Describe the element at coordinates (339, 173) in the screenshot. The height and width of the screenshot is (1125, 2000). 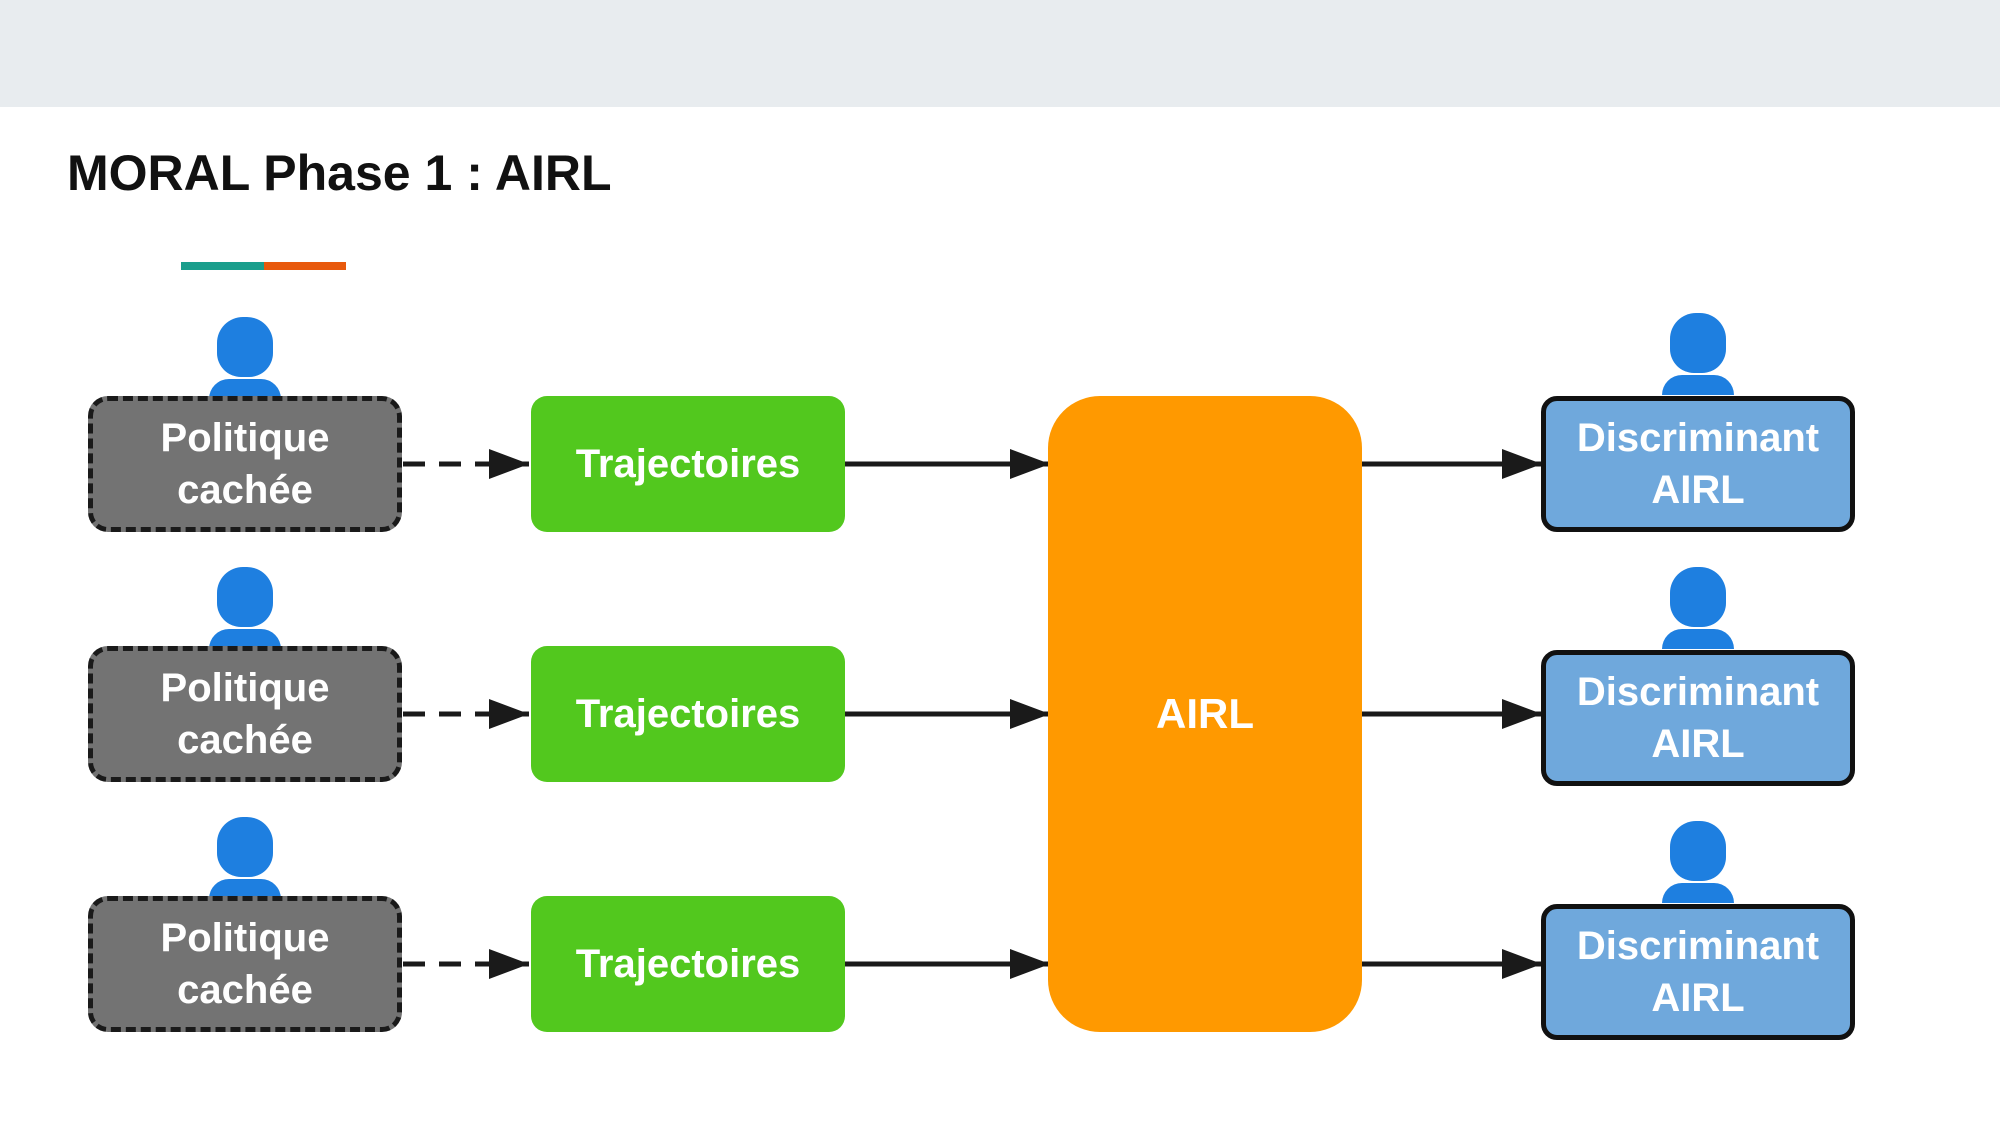
I see `slide-title: MORAL Phase 1 : AIRL` at that location.